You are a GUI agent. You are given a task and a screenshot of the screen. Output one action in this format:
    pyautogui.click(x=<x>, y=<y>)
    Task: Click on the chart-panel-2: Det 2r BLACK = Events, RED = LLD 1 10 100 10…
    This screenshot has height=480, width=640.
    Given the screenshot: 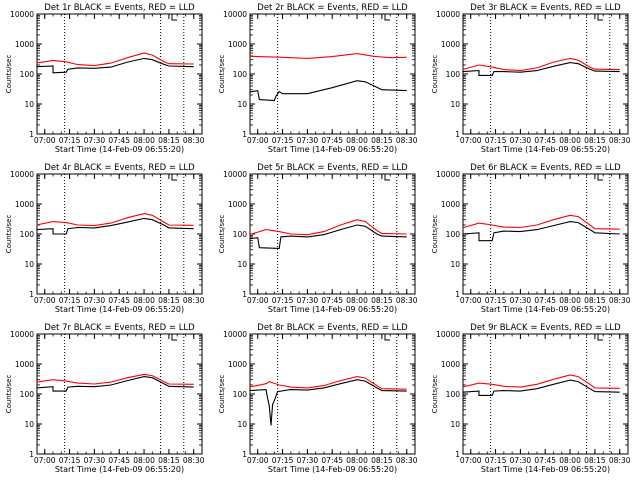 What is the action you would take?
    pyautogui.click(x=318, y=78)
    